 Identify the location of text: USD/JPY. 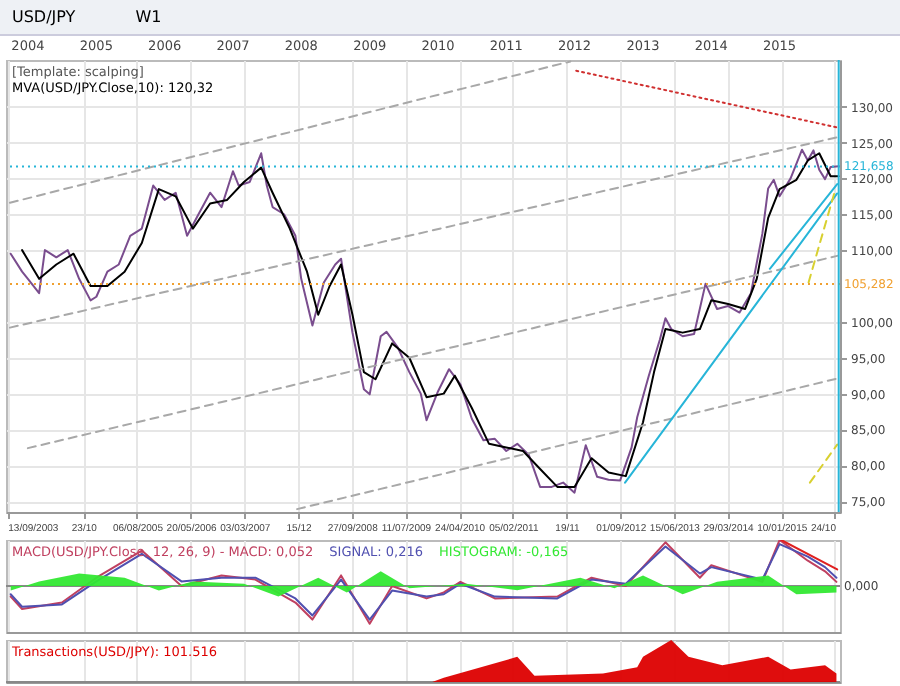
(44, 17).